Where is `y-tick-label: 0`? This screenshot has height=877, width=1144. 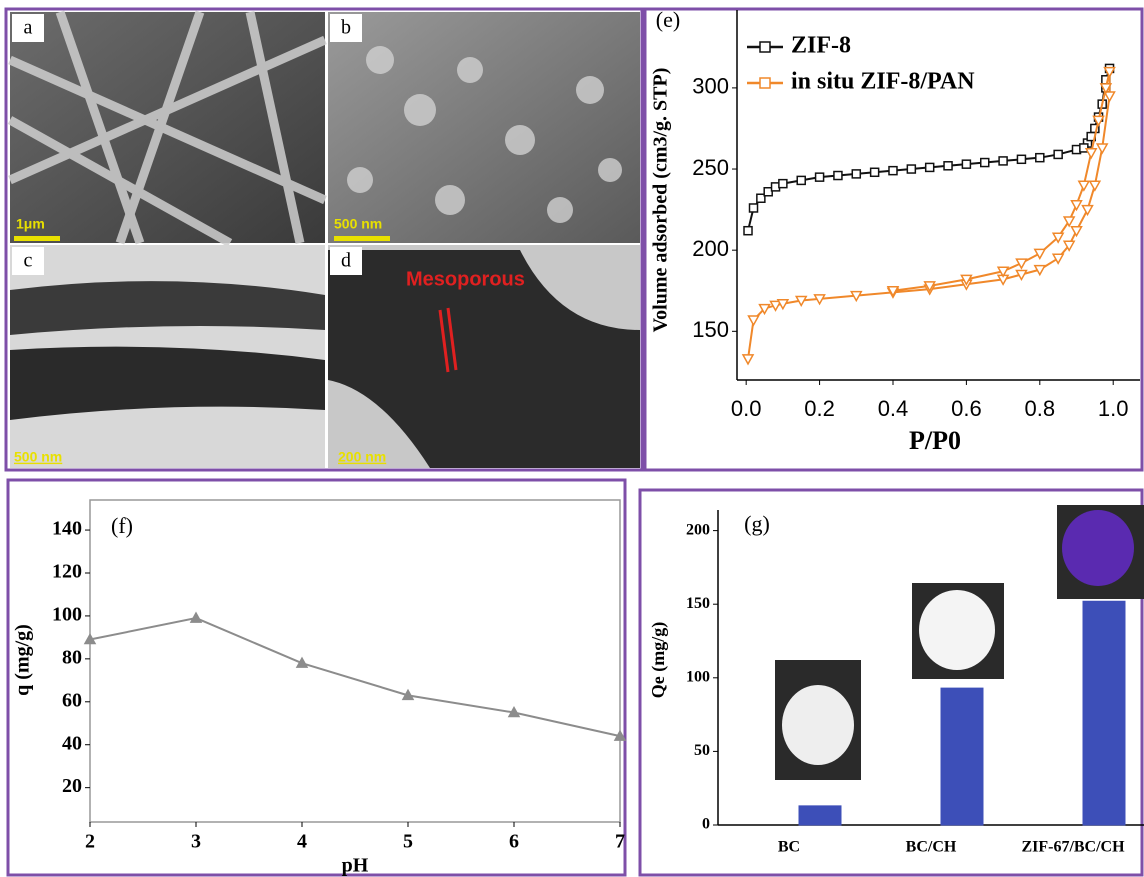 y-tick-label: 0 is located at coordinates (706, 824).